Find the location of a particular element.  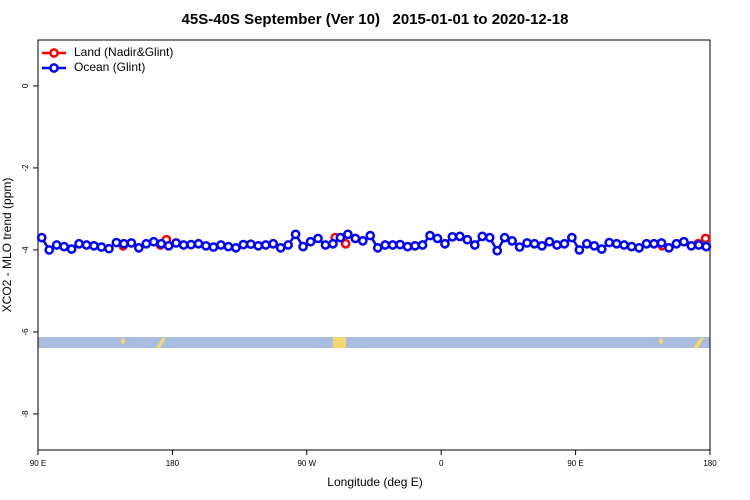

x-tick-label: 180 is located at coordinates (710, 463).